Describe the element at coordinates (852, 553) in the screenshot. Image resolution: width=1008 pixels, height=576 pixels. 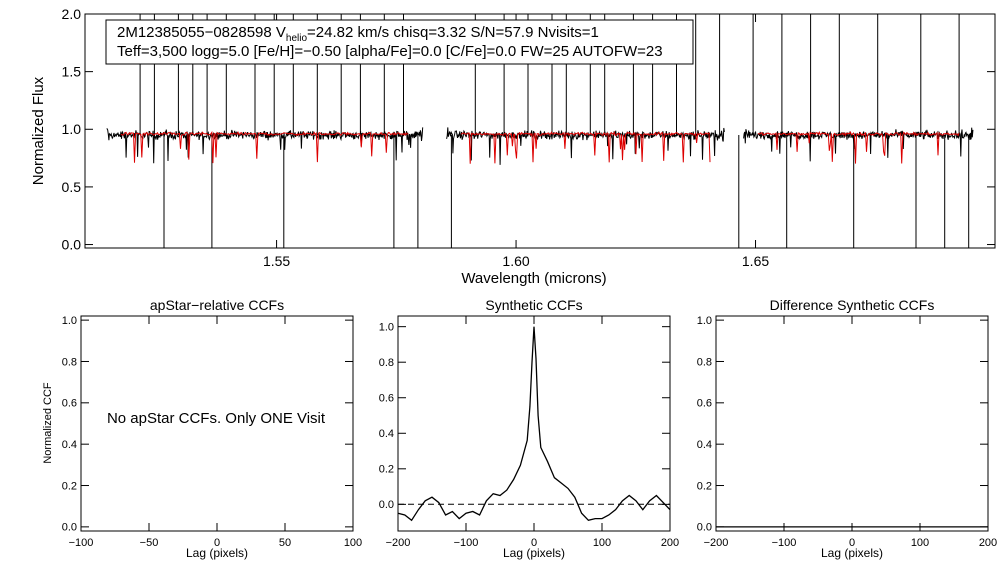
I see `difference-ccf-x-axis-label: Lag (pixels)` at that location.